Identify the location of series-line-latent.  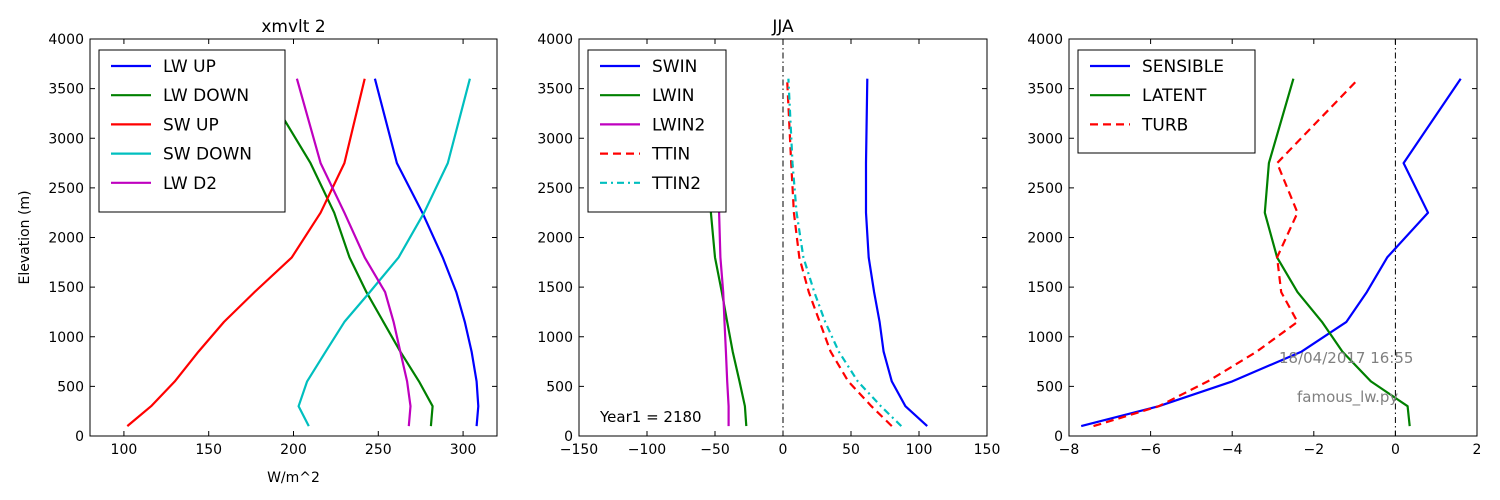
(1337, 252).